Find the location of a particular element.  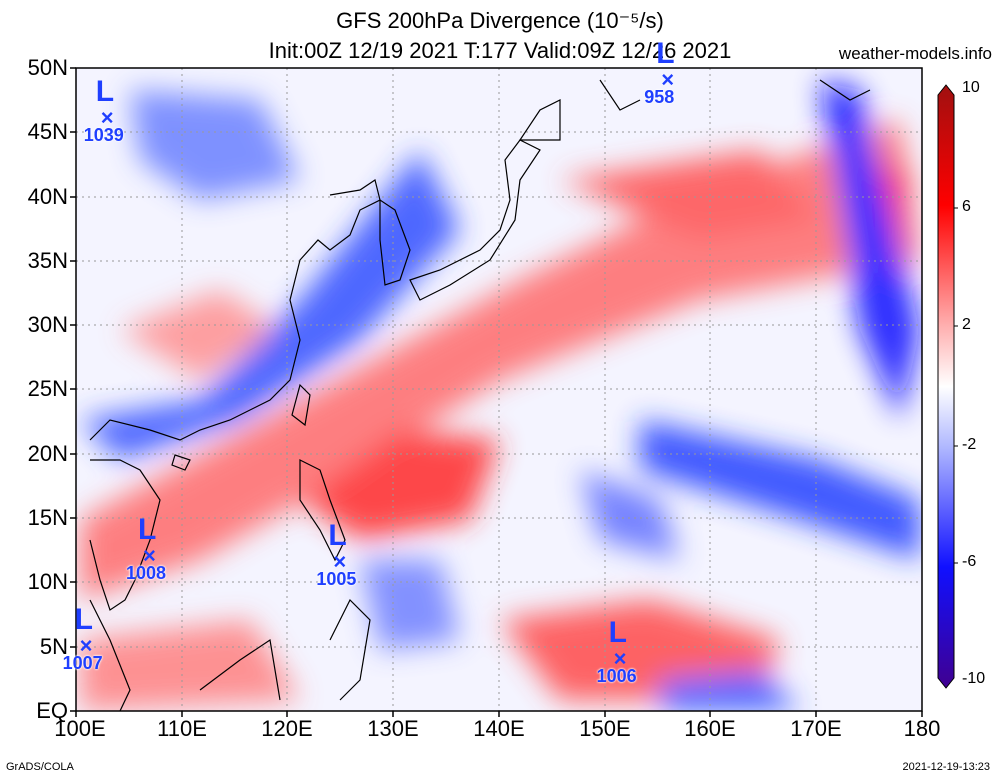

lon-label: 150E is located at coordinates (605, 728).